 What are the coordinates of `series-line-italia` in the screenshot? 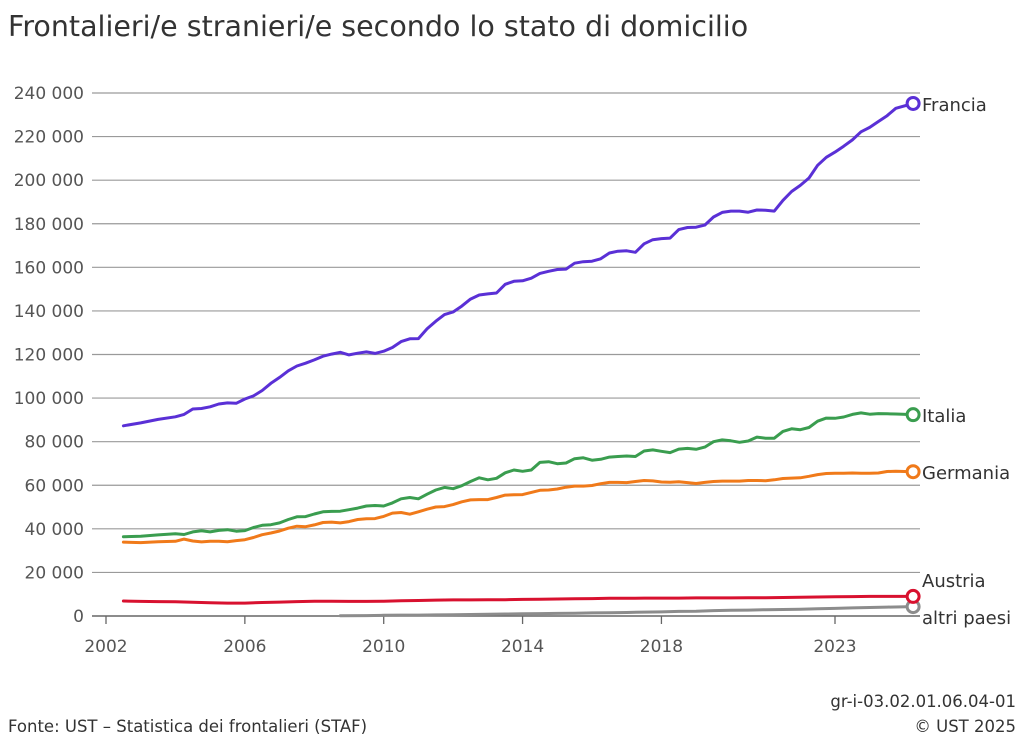 It's located at (518, 475).